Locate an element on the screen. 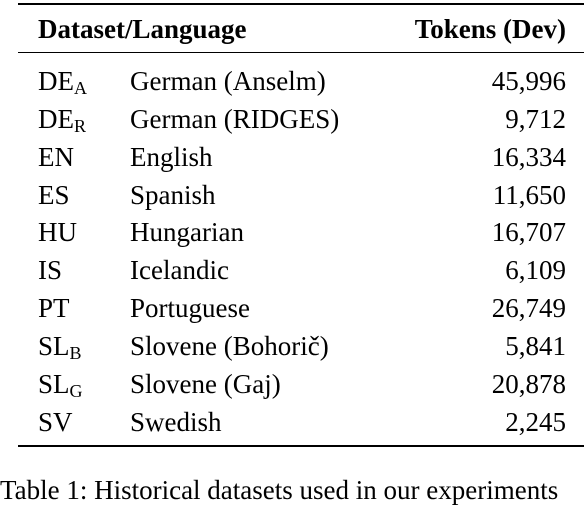 Image resolution: width=584 pixels, height=507 pixels. table-bottom-rule is located at coordinates (301, 446).